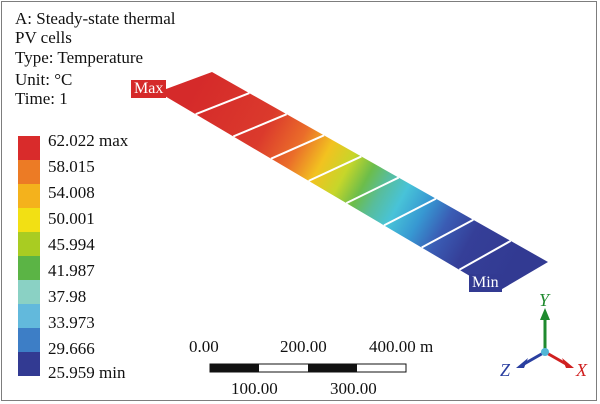 This screenshot has width=600, height=404. What do you see at coordinates (254, 388) in the screenshot?
I see `scale-label-100: 100.00` at bounding box center [254, 388].